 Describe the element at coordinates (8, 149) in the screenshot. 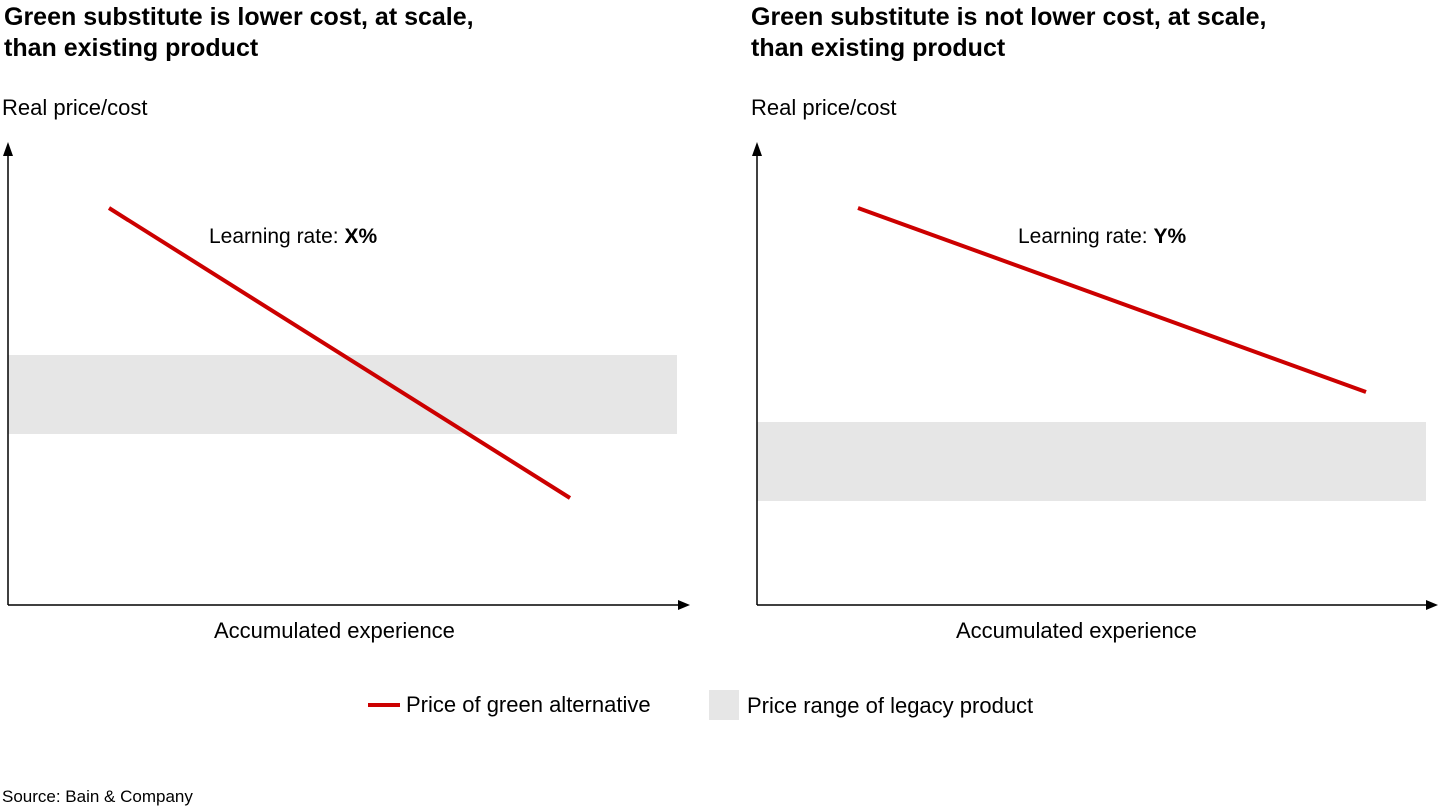

I see `panel-1-y-axis-arrow-icon` at that location.